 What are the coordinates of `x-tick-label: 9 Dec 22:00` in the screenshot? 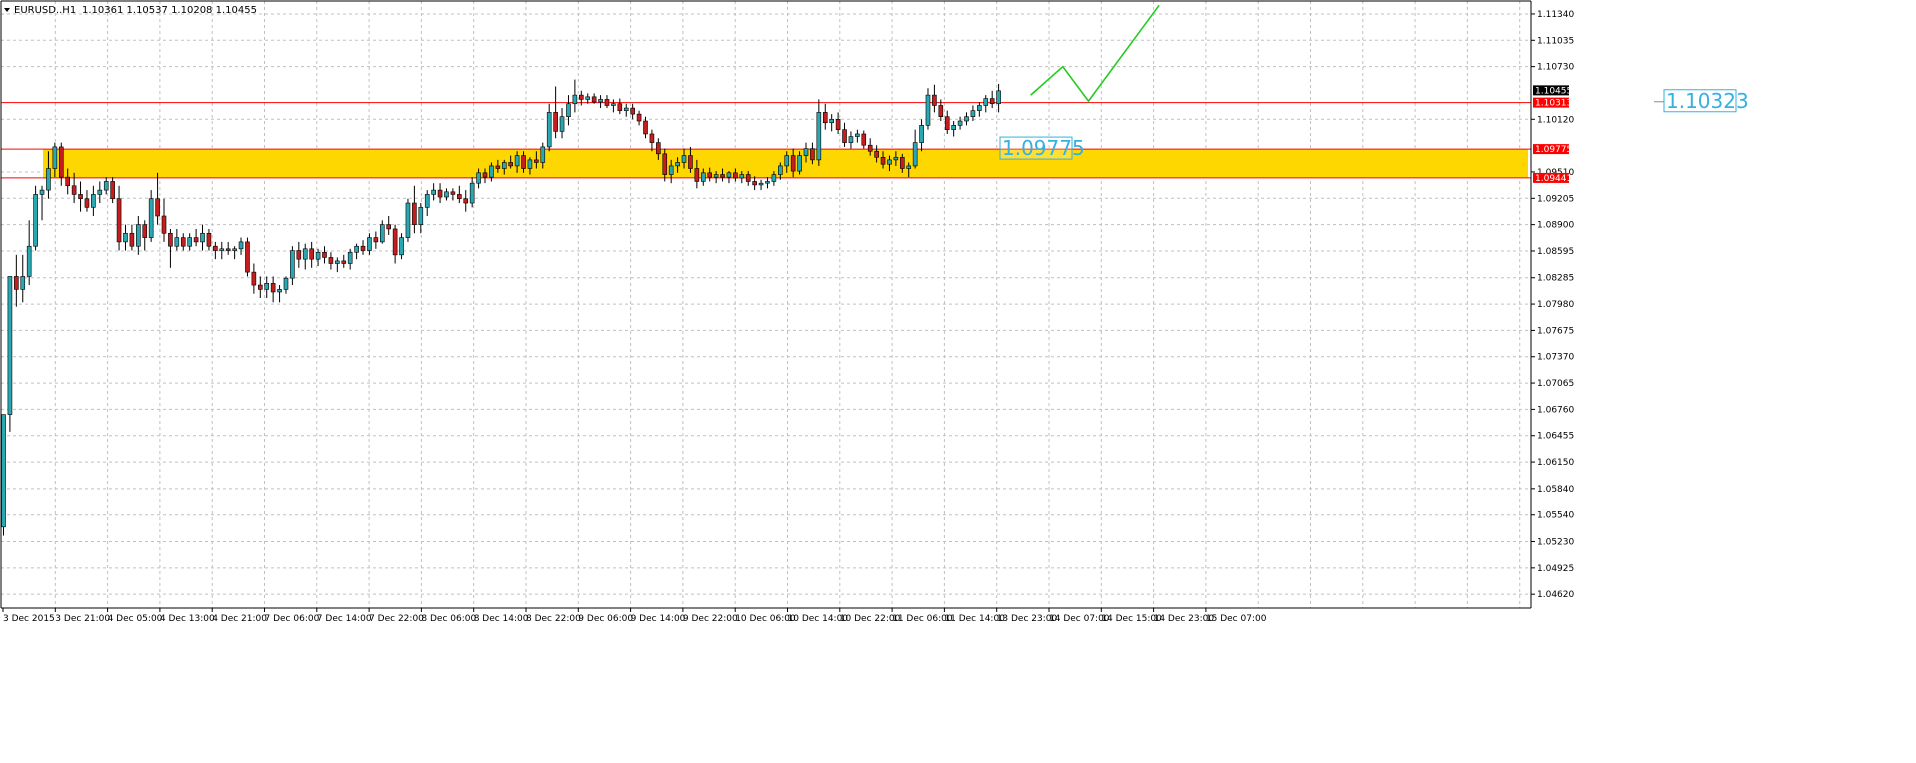 It's located at (710, 619).